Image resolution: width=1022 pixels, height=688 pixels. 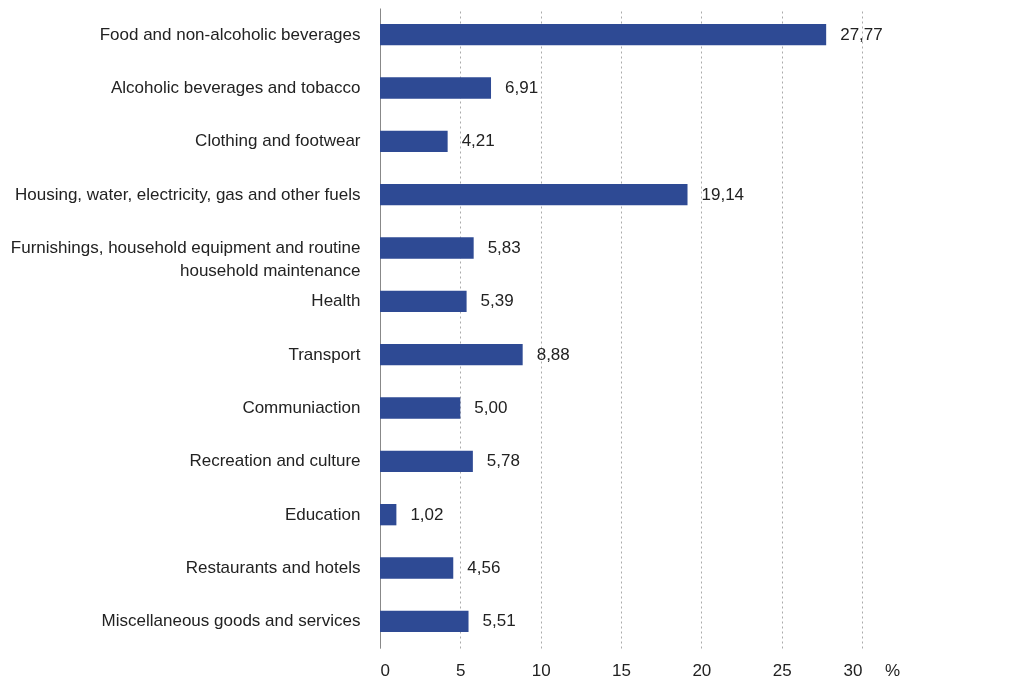 What do you see at coordinates (503, 461) in the screenshot?
I see `data-label: 5,78` at bounding box center [503, 461].